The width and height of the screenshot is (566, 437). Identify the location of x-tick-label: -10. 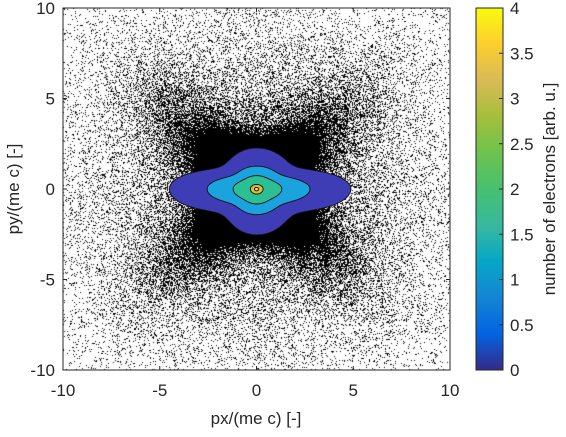
(63, 390).